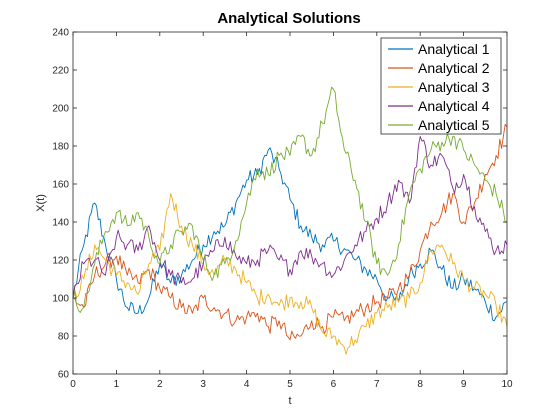  What do you see at coordinates (507, 384) in the screenshot?
I see `x-tick-label: 10` at bounding box center [507, 384].